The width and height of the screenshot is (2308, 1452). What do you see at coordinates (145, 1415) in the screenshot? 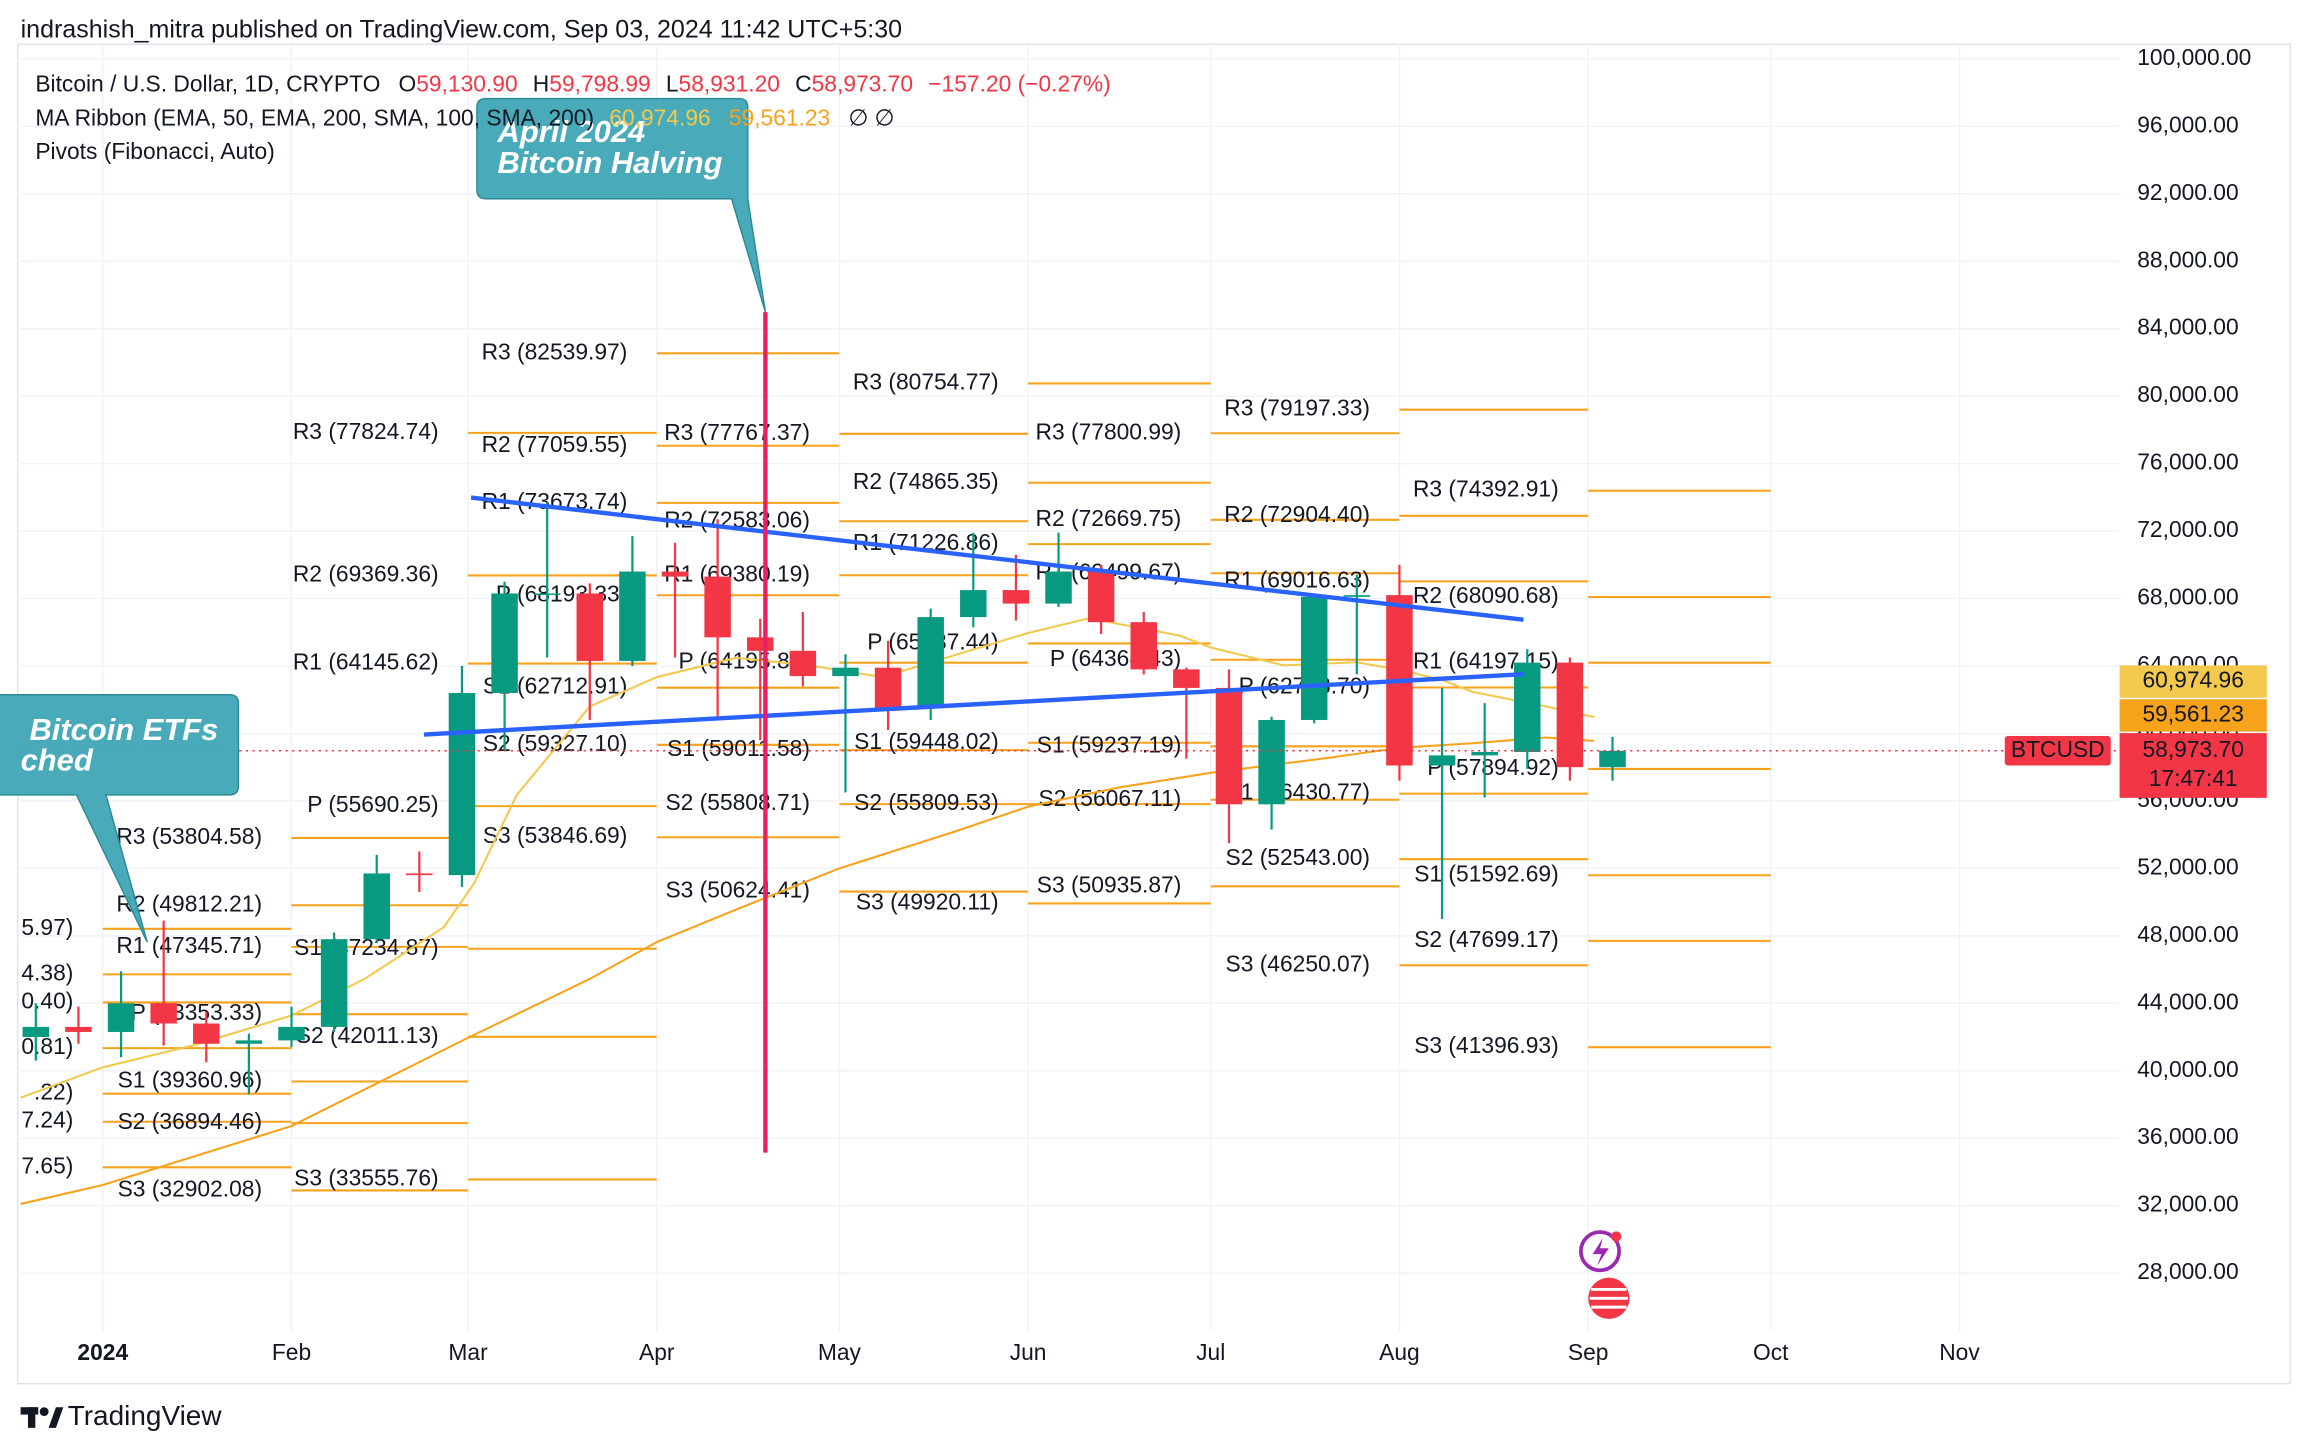
I see `footer: TradingView` at bounding box center [145, 1415].